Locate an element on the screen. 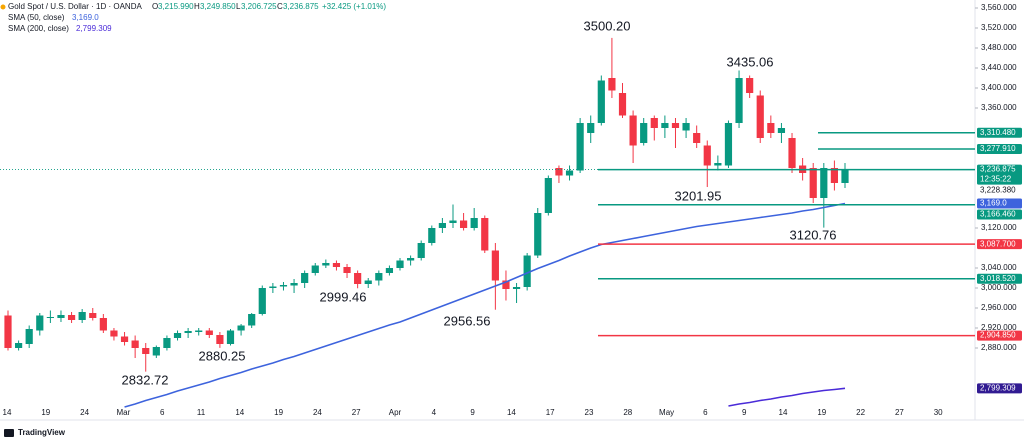 The width and height of the screenshot is (1024, 448). x-tick-label: 4 is located at coordinates (434, 412).